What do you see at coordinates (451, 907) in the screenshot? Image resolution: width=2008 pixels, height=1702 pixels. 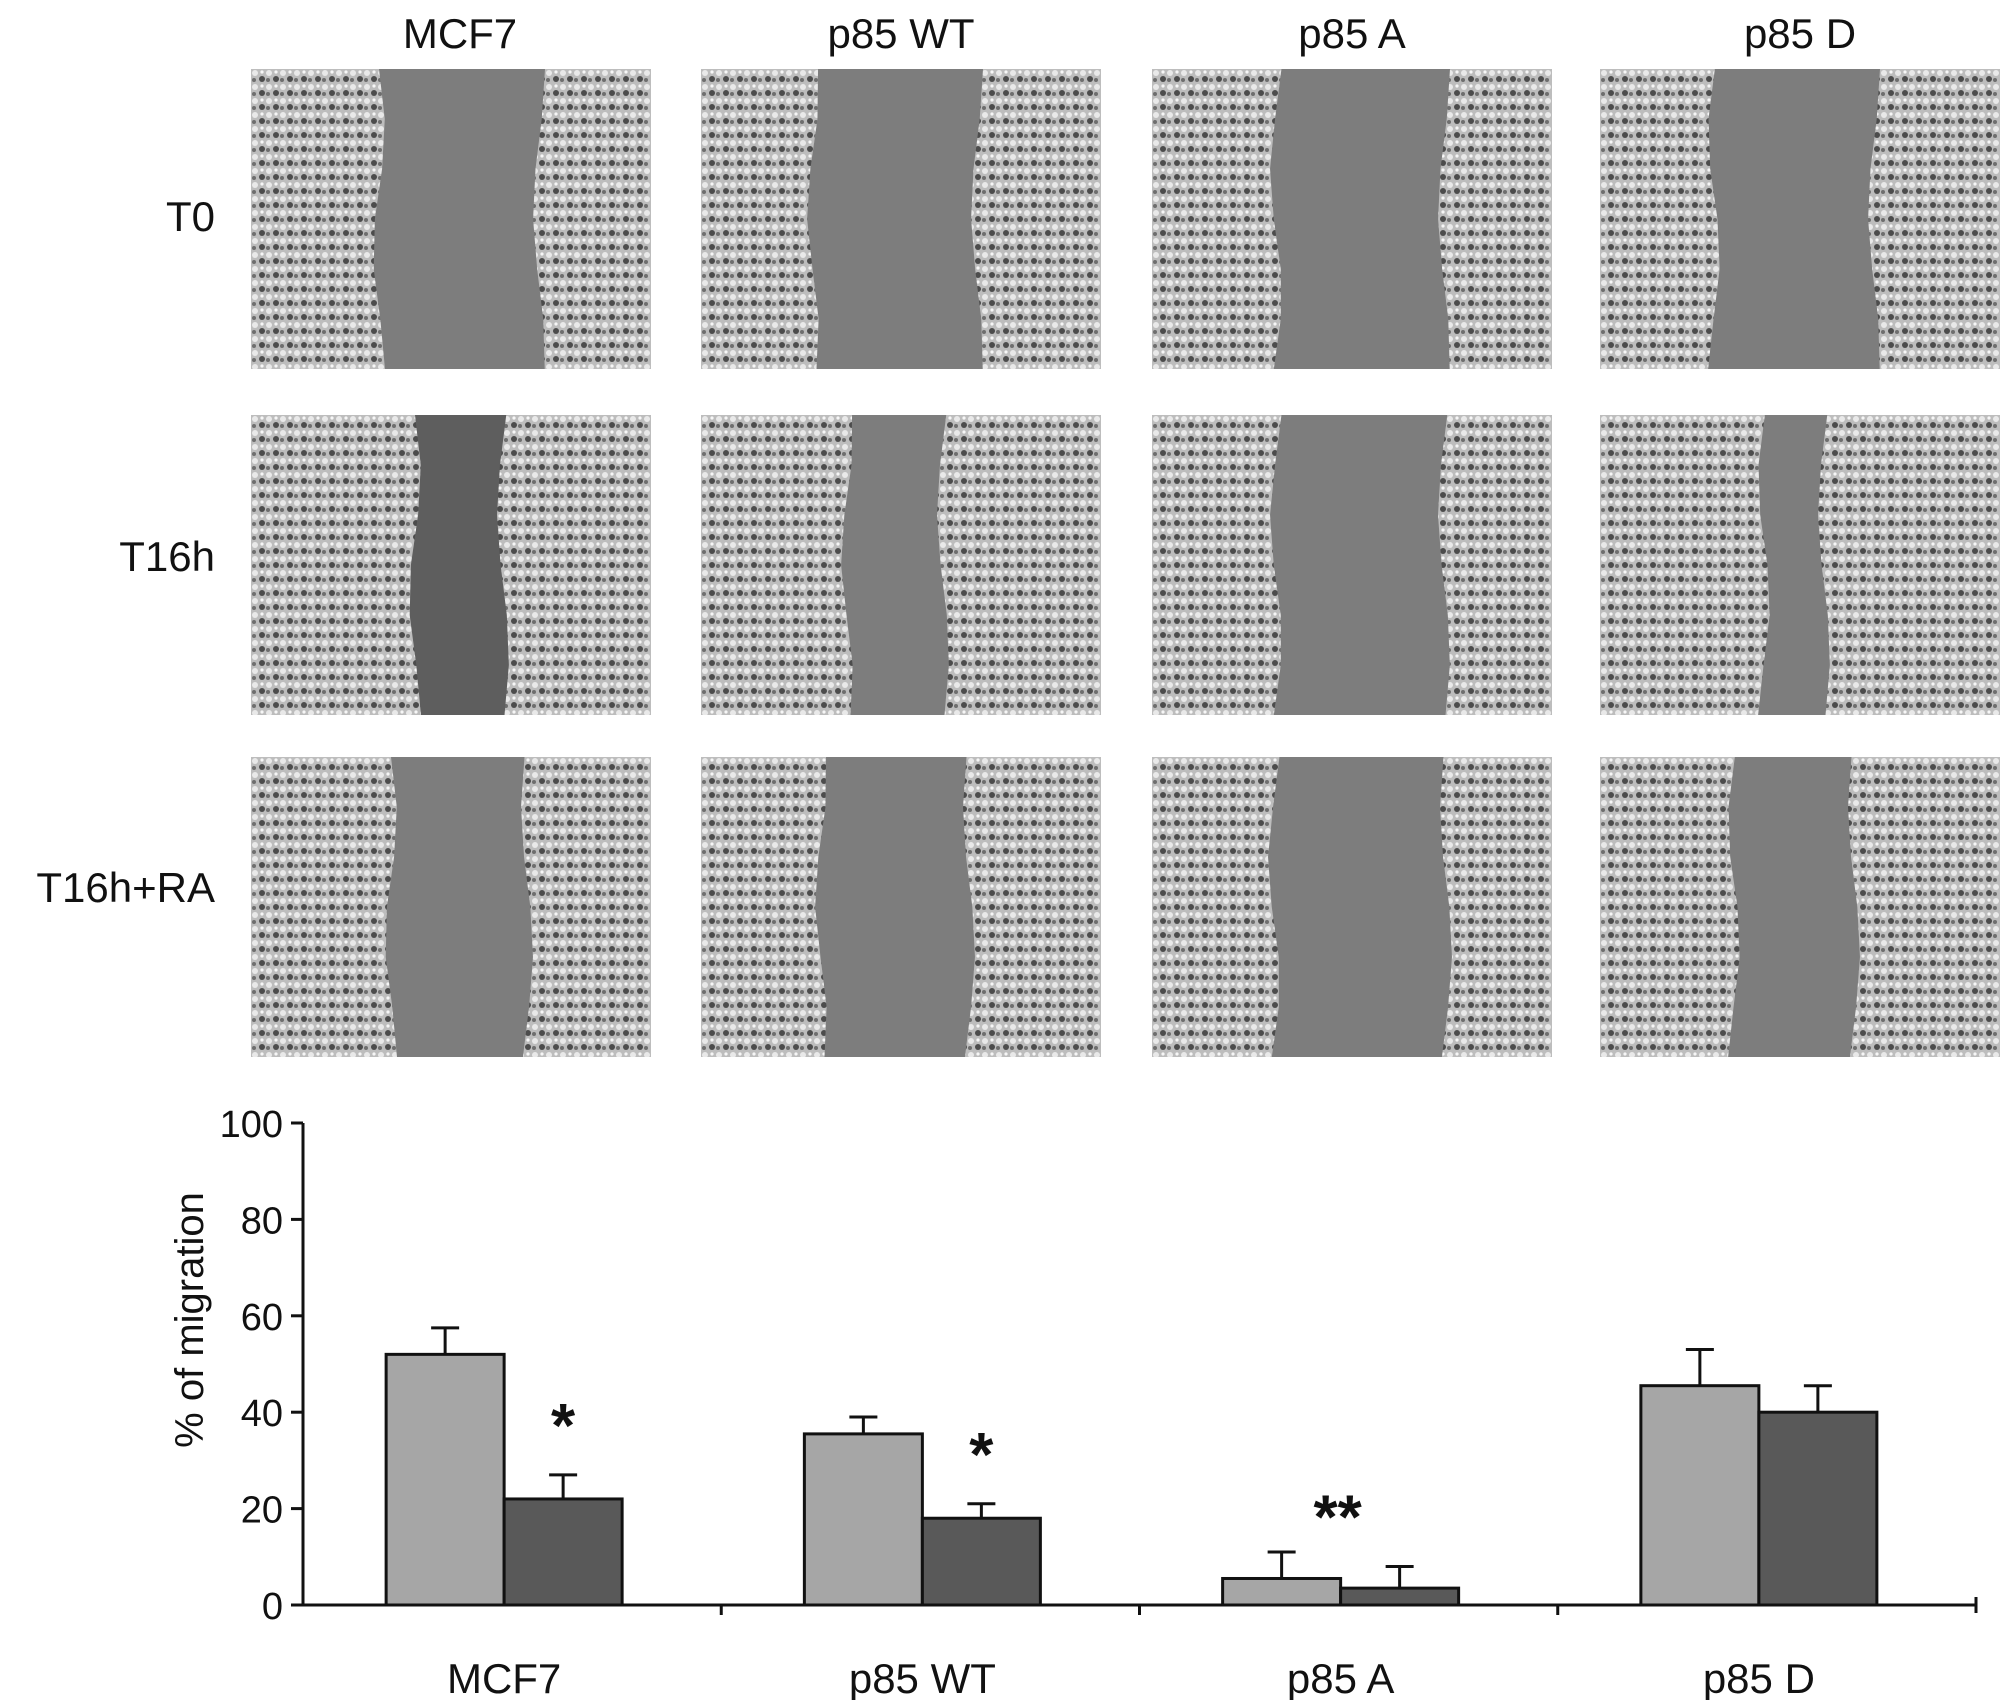 I see `micrograph-mcf7-t16h-ra` at bounding box center [451, 907].